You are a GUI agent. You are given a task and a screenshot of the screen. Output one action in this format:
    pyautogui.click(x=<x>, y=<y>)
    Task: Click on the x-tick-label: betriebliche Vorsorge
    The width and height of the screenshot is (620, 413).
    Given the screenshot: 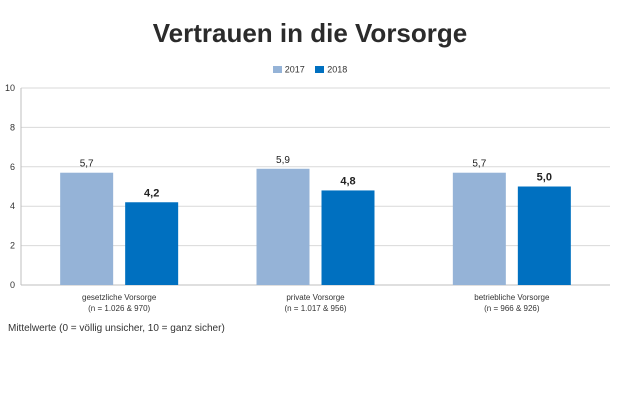 What is the action you would take?
    pyautogui.click(x=512, y=297)
    